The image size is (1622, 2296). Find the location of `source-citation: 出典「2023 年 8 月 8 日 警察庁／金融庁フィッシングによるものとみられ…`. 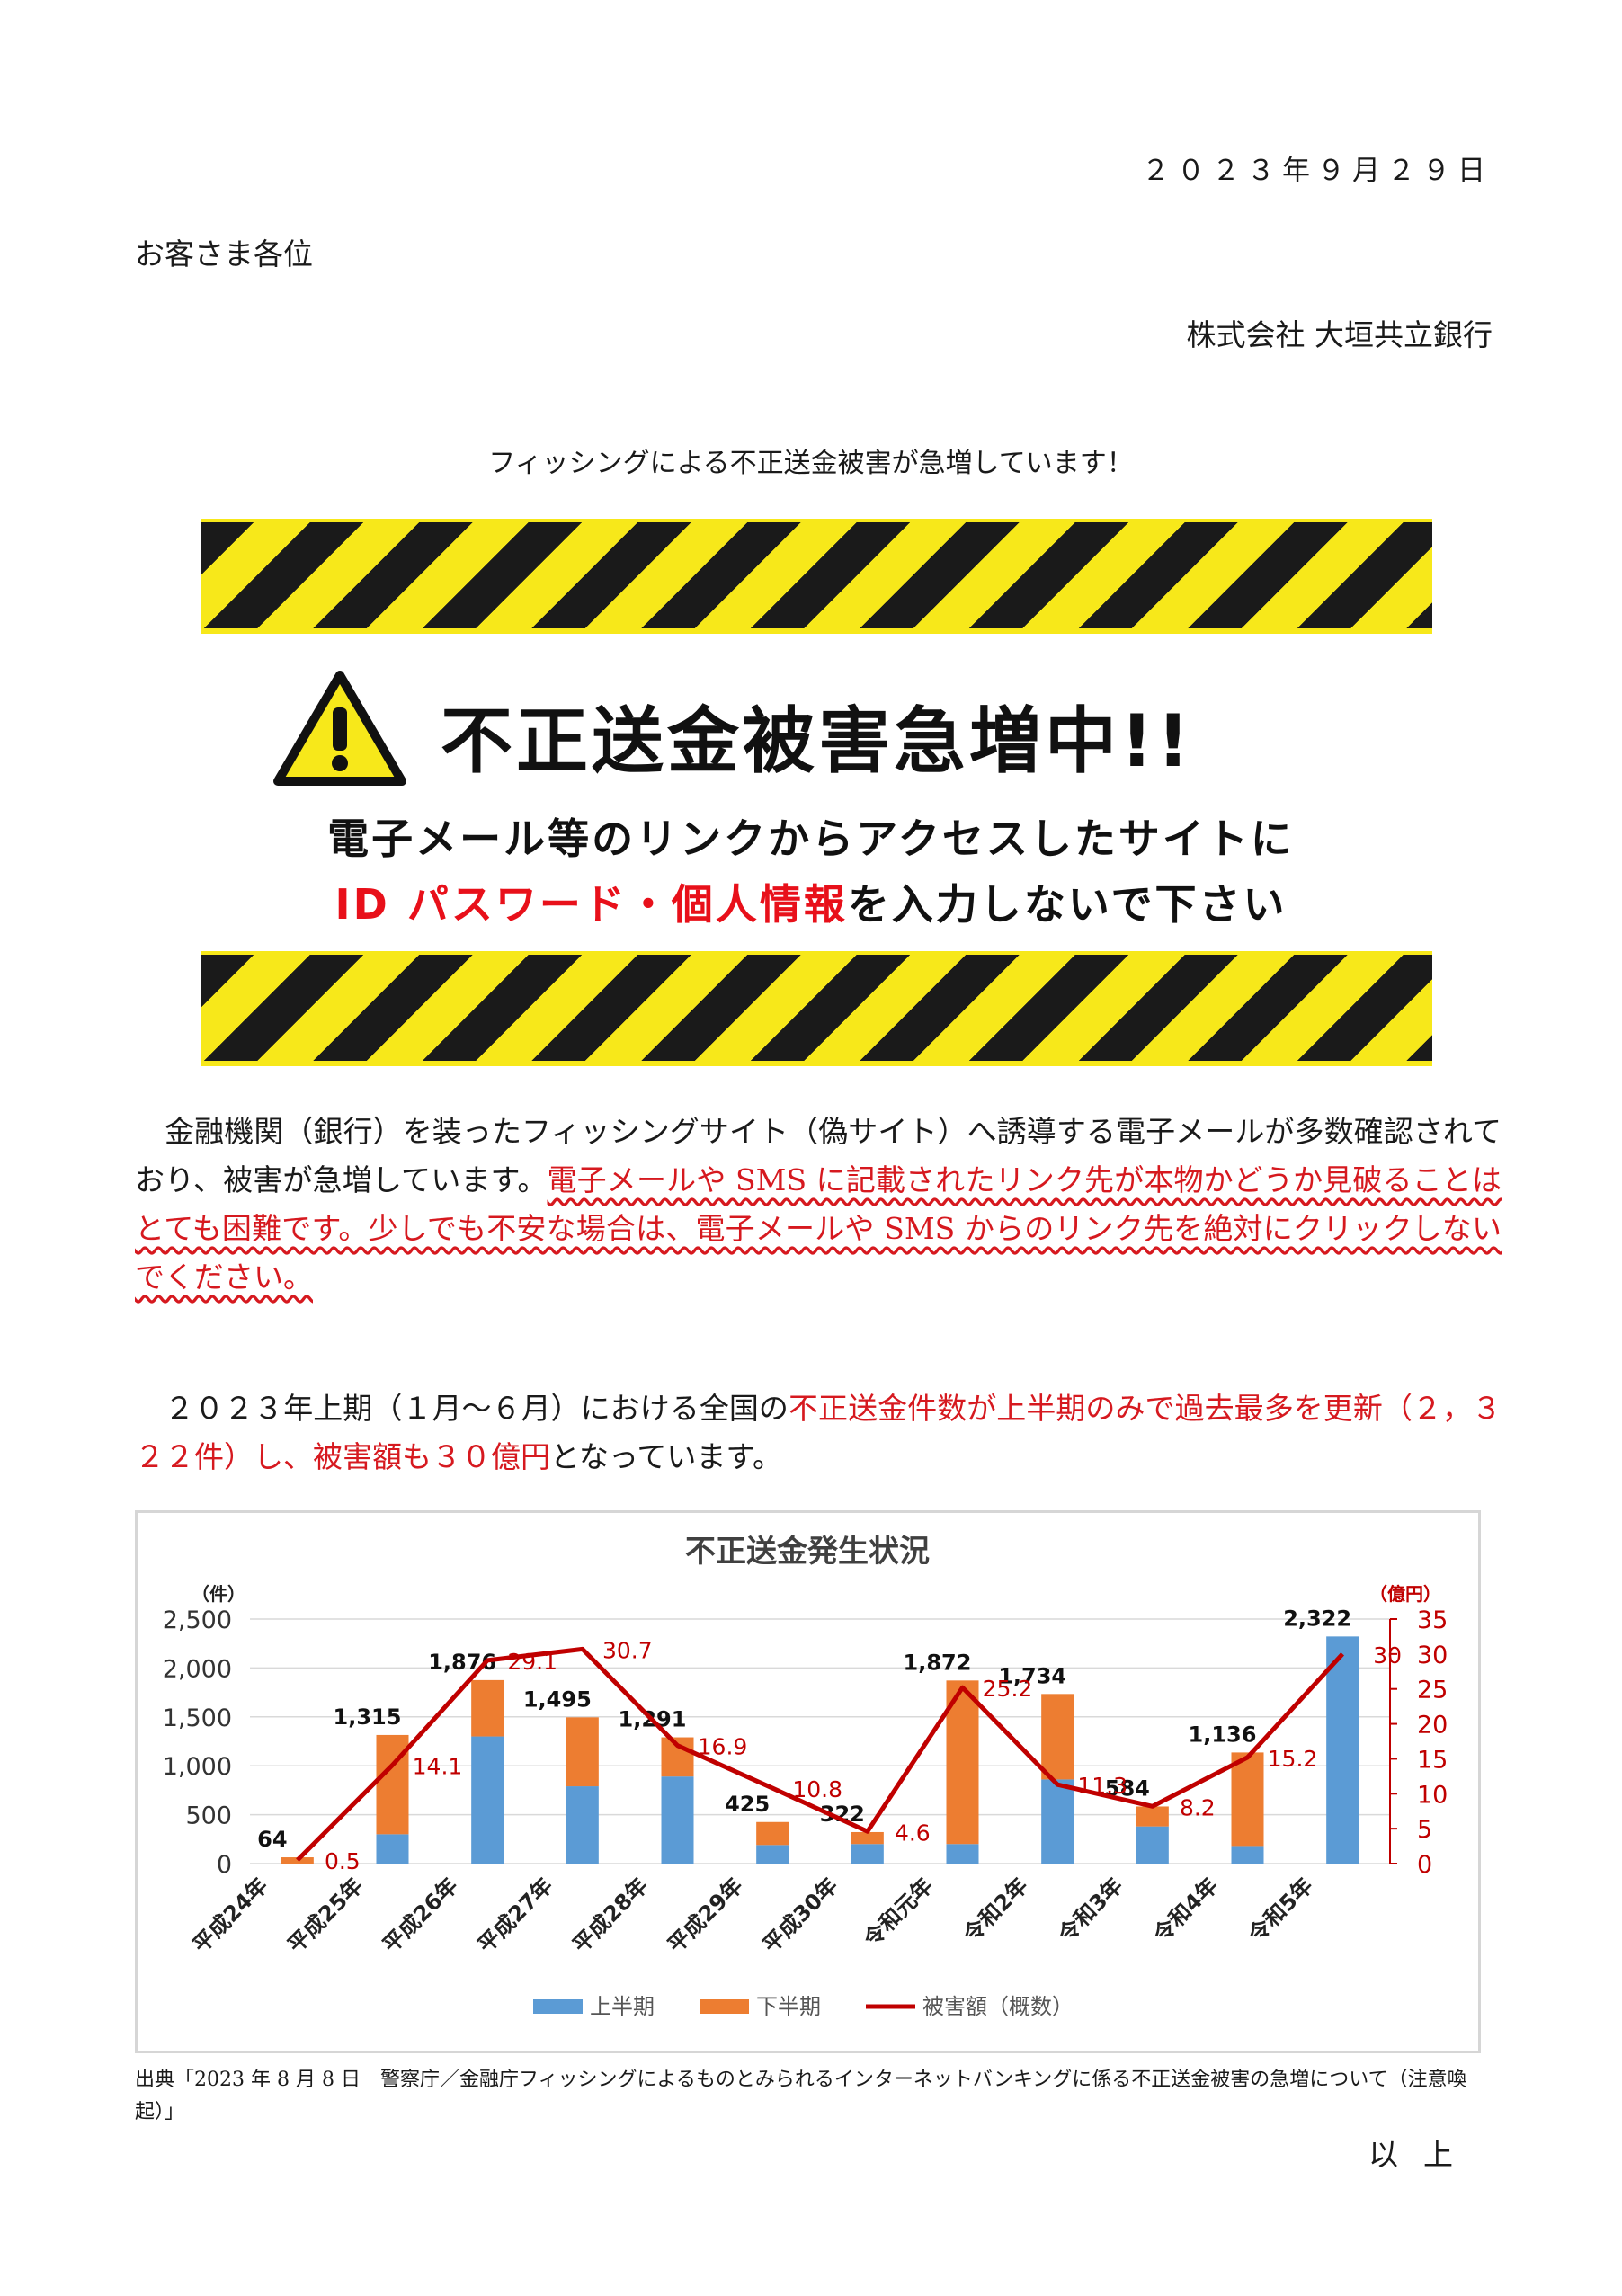

source-citation: 出典「2023 年 8 月 8 日 警察庁／金融庁フィッシングによるものとみられ… is located at coordinates (801, 2096).